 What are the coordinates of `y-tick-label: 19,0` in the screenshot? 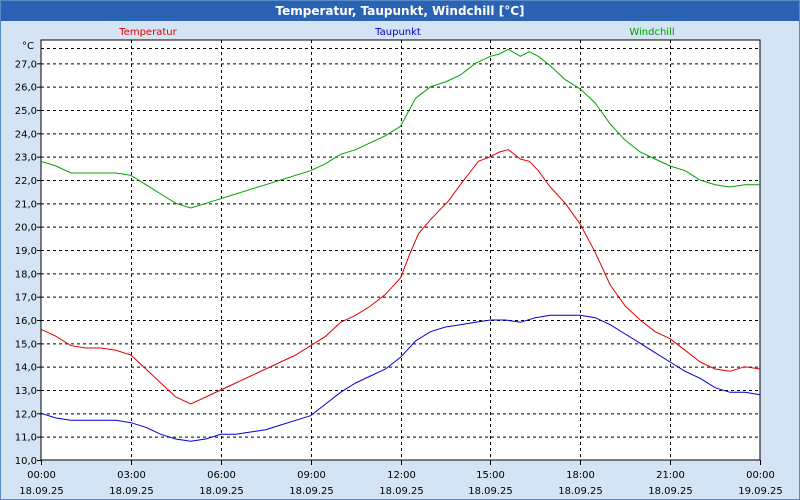 It's located at (26, 251).